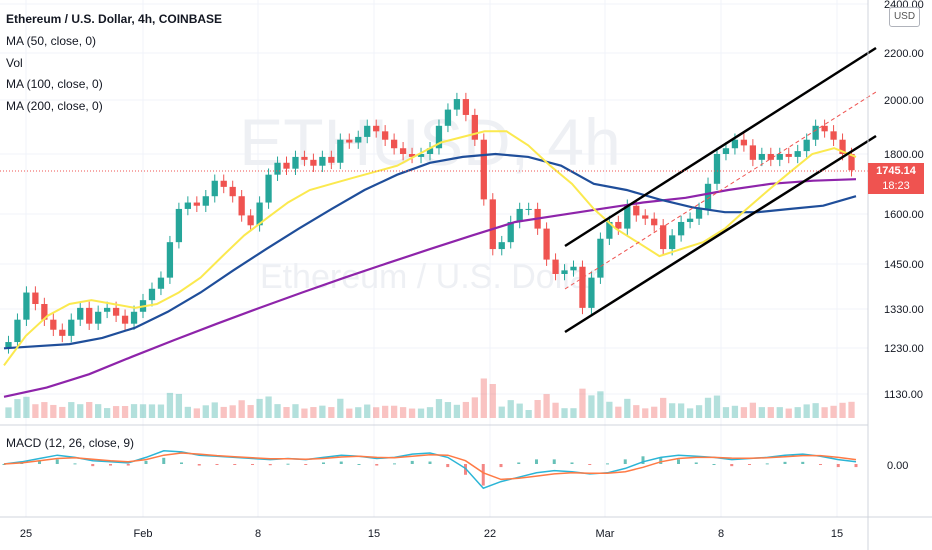 The width and height of the screenshot is (932, 550). Describe the element at coordinates (54, 84) in the screenshot. I see `legend-ma100: MA (100, close, 0)` at that location.